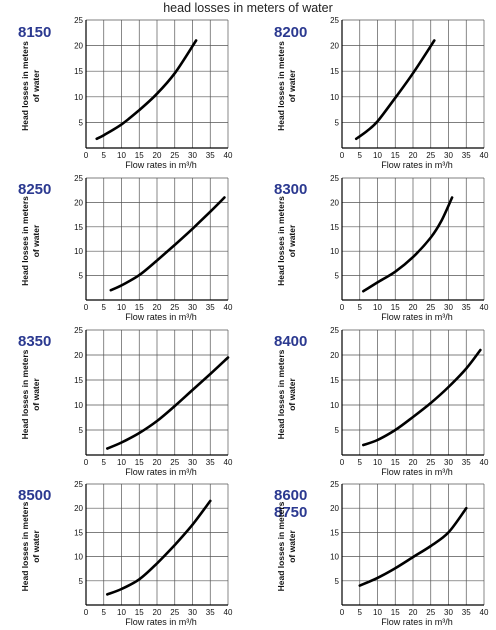 This screenshot has width=496, height=630. I want to click on model-label: 8200, so click(290, 32).